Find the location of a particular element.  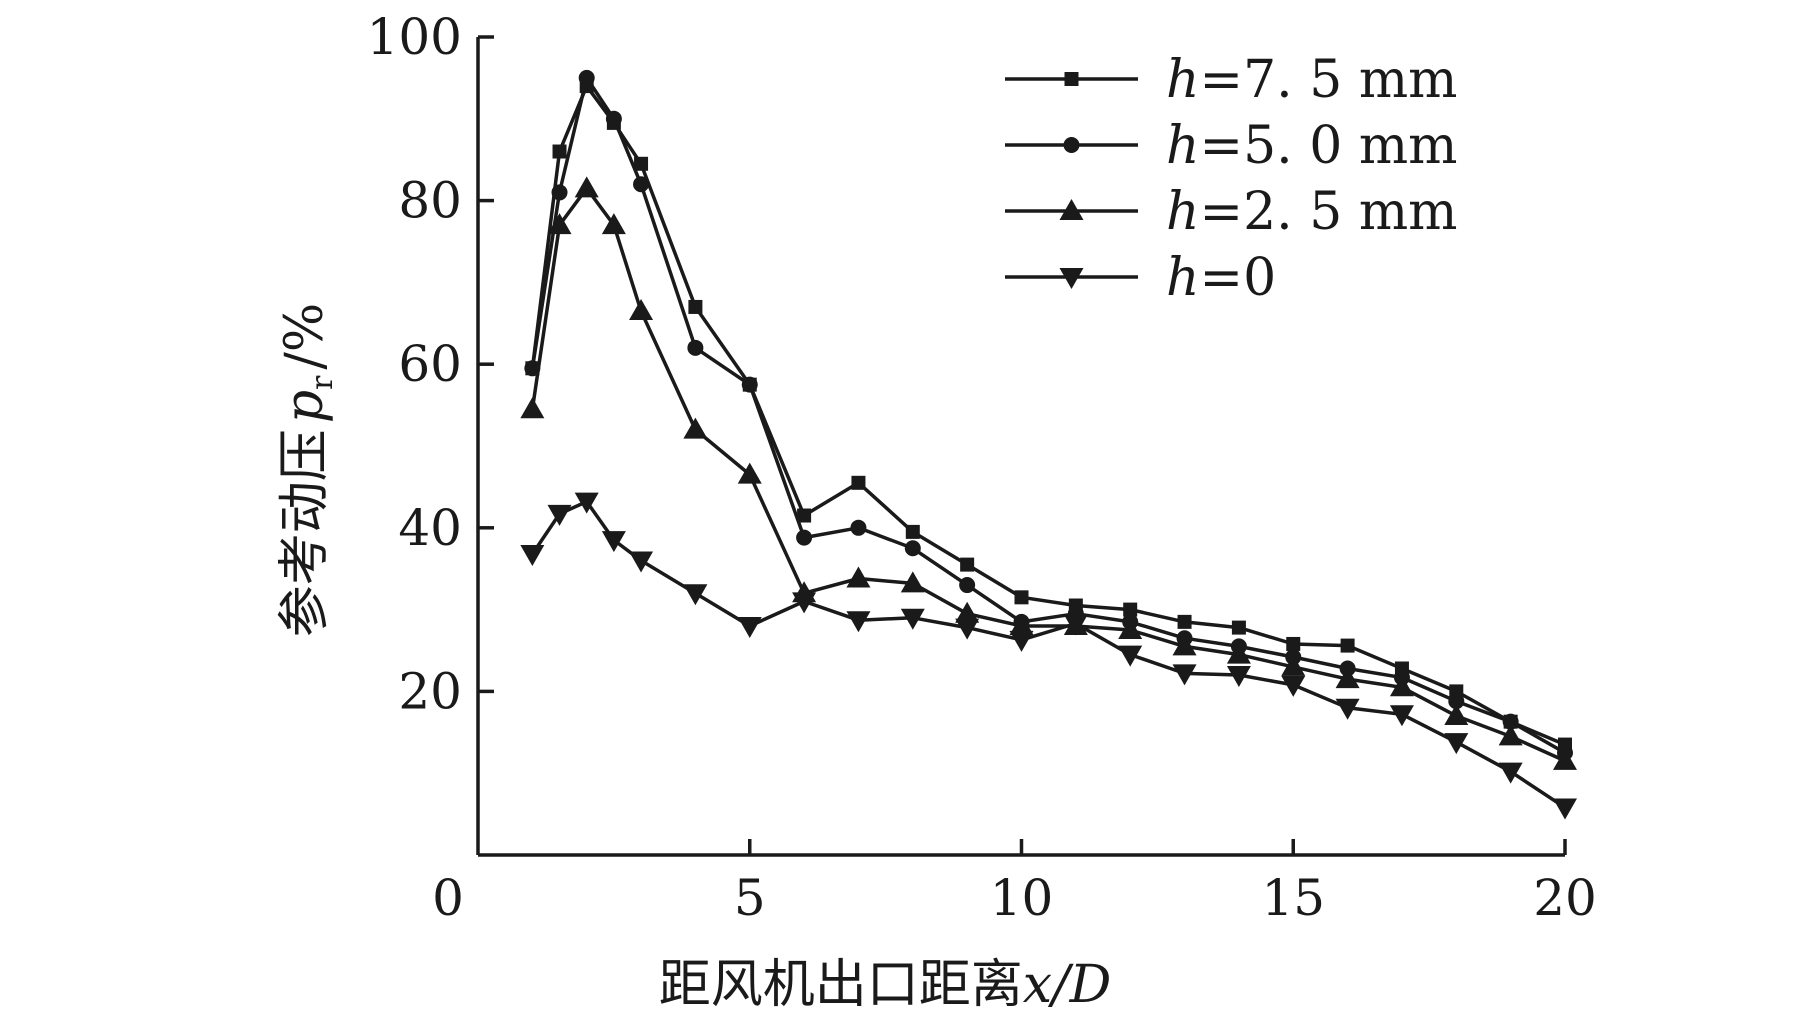

legend-label: h=0 is located at coordinates (1221, 278).